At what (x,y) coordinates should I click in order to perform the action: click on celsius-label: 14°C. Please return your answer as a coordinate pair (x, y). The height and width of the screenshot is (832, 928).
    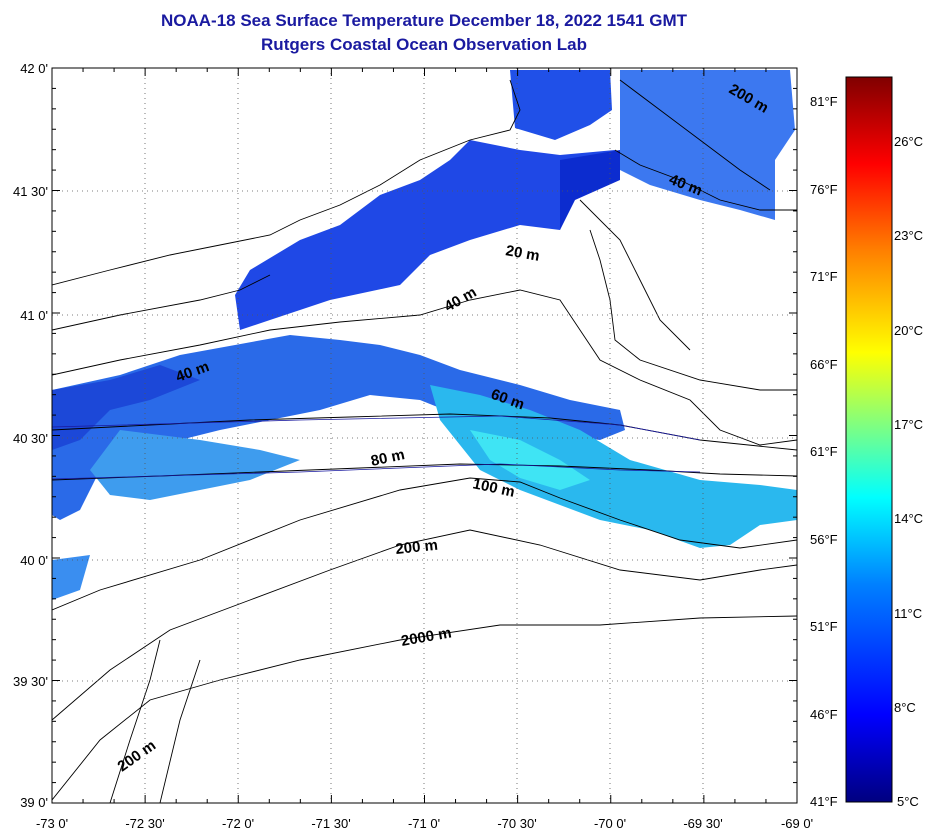
    Looking at the image, I should click on (908, 518).